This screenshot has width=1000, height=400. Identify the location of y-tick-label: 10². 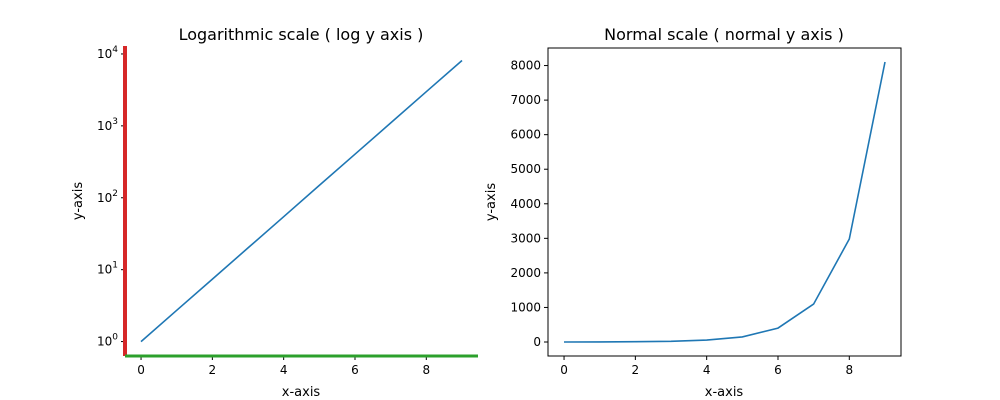
(107, 197).